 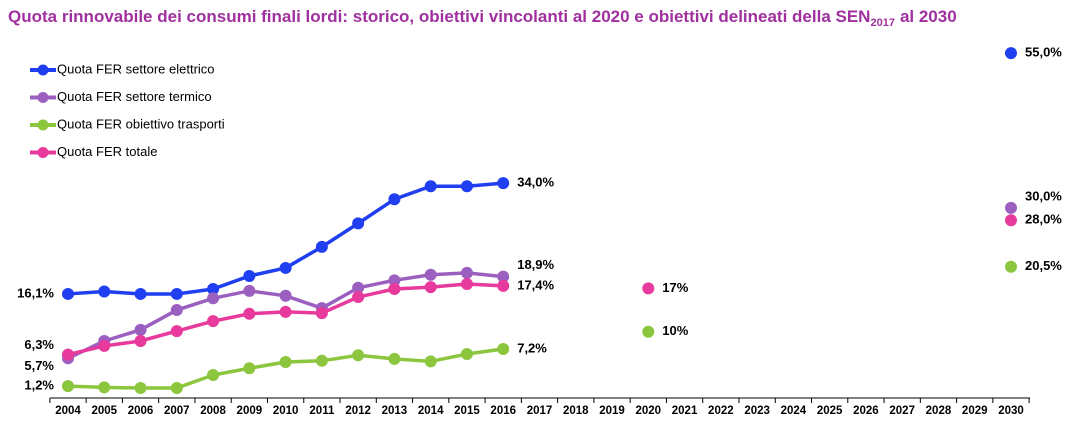 I want to click on x-tick-label: 2016, so click(x=503, y=411).